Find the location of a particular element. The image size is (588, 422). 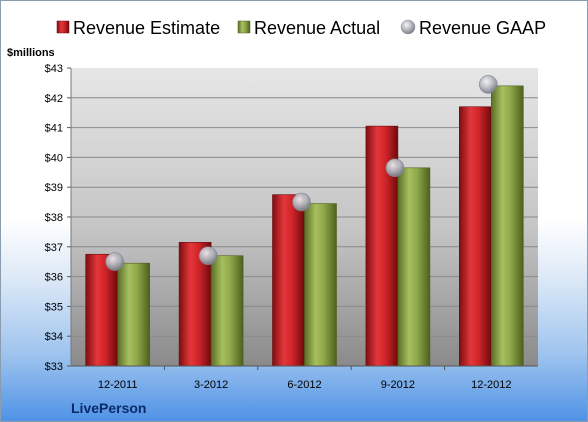

legend-item-revenue-estimate: Revenue Estimate is located at coordinates (138, 28).